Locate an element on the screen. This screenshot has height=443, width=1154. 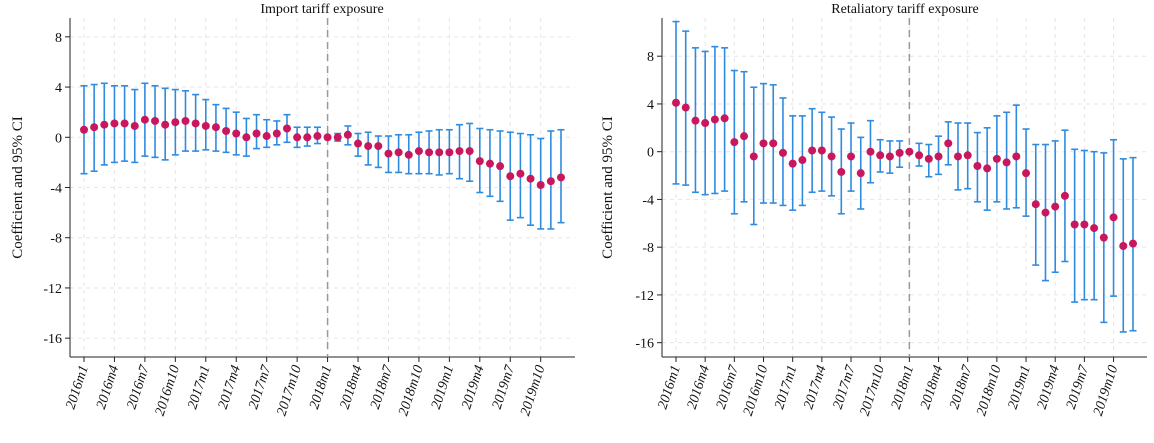
x-tick-label: 2017m1 is located at coordinates (786, 388).